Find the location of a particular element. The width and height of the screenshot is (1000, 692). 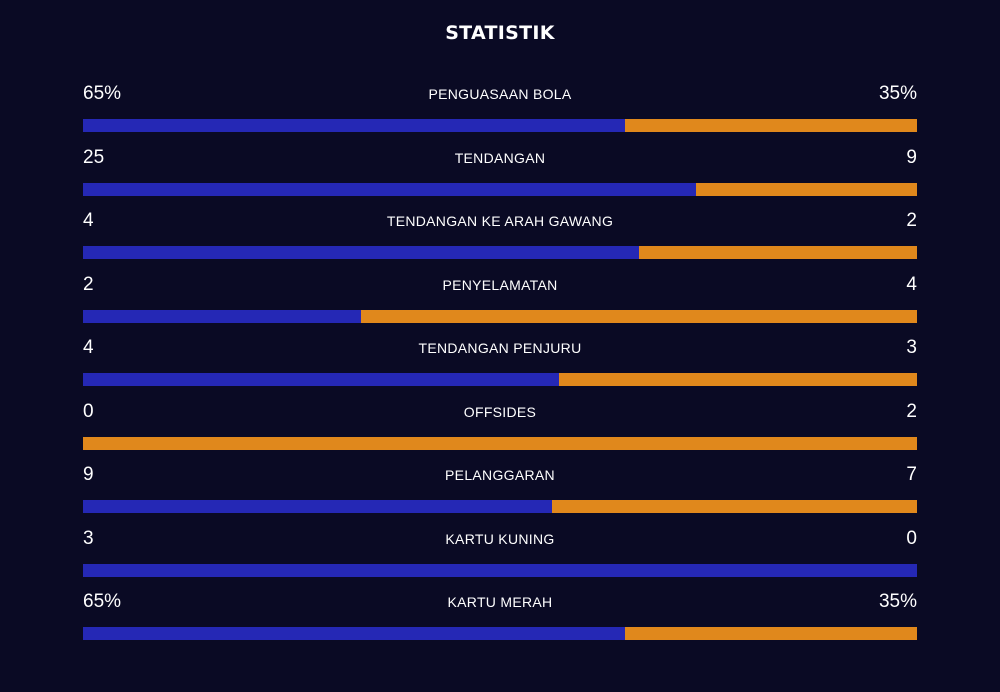

stat-label: TENDANGAN KE ARAH GAWANG is located at coordinates (500, 221).